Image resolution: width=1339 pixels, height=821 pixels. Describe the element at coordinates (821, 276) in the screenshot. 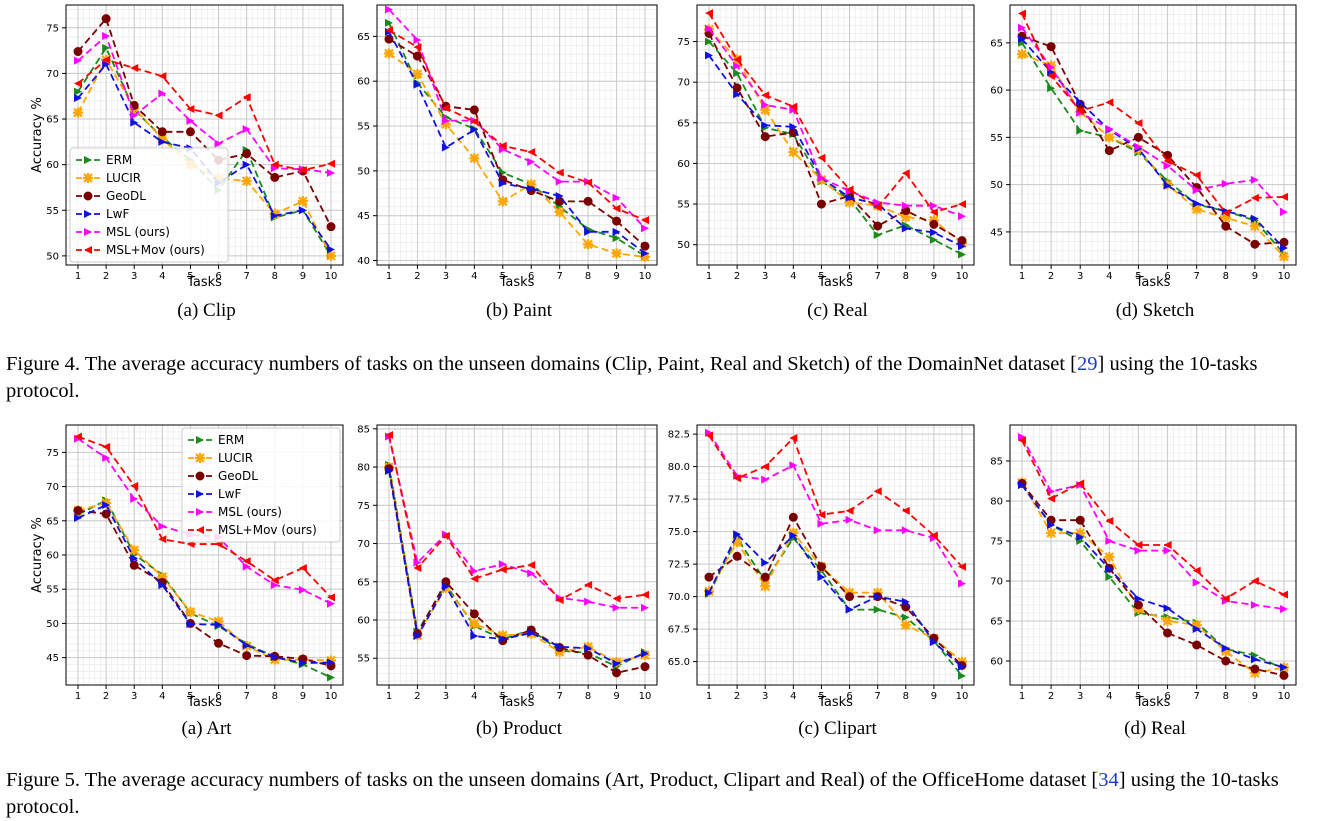

I see `x-tick-label: 5` at that location.